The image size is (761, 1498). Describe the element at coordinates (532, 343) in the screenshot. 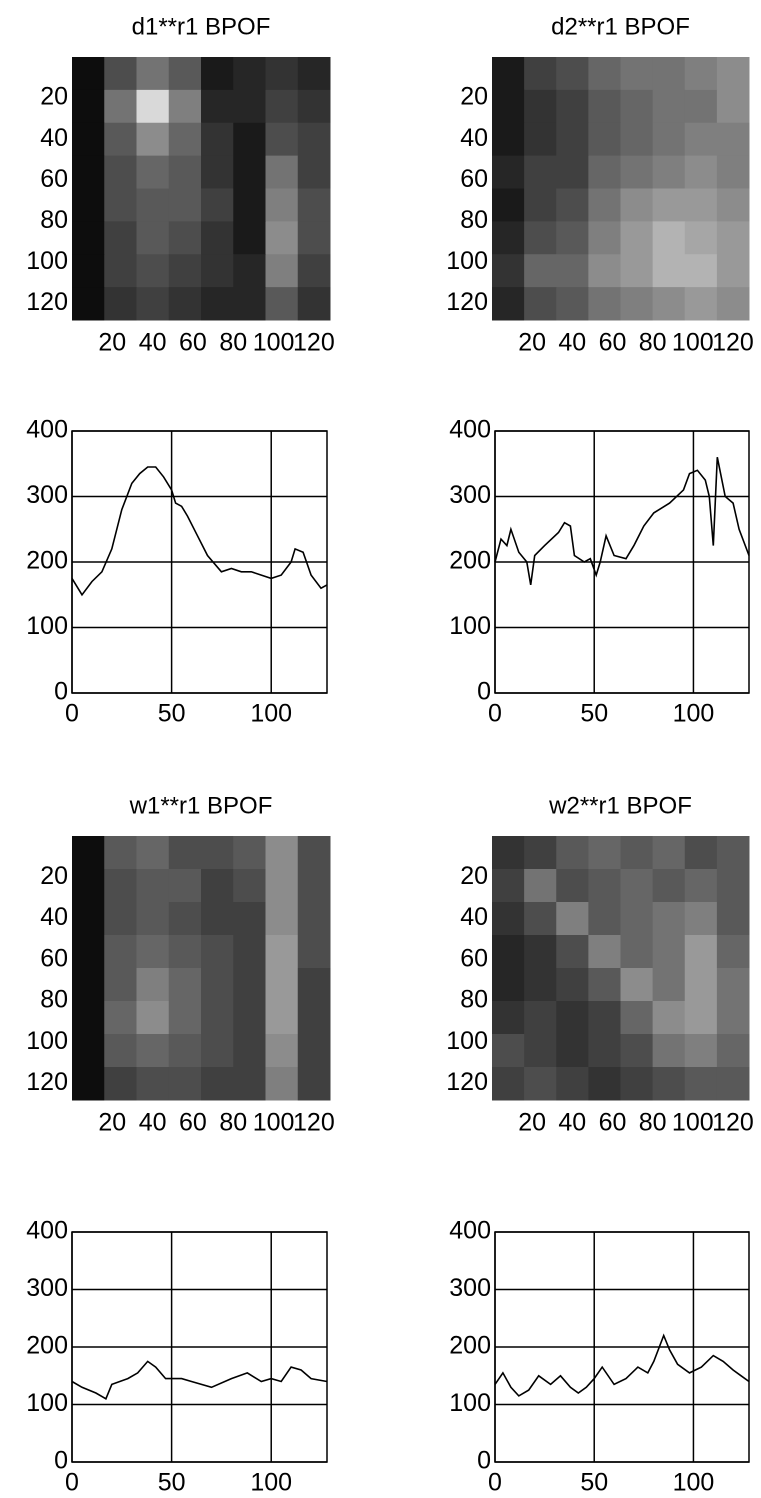

I see `x-tick-label: 20` at that location.